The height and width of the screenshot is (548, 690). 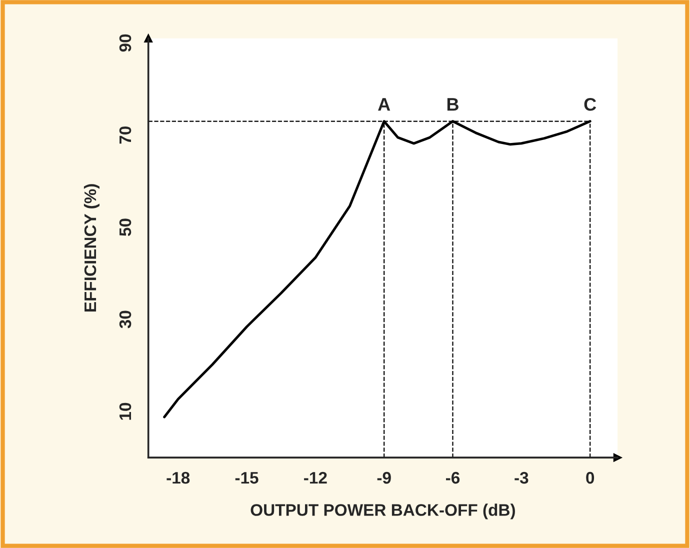 What do you see at coordinates (521, 478) in the screenshot?
I see `x-tick-label: -3` at bounding box center [521, 478].